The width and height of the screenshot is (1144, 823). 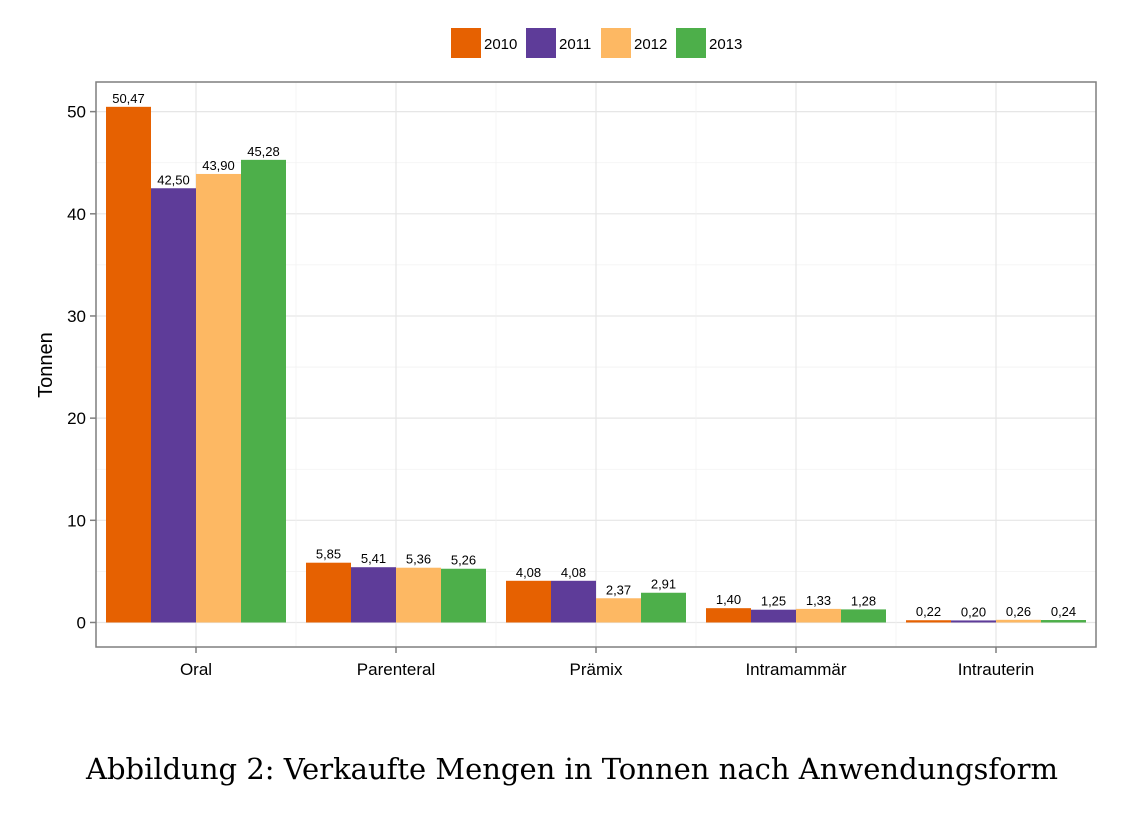 What do you see at coordinates (1018, 611) in the screenshot?
I see `data-label: 0,26` at bounding box center [1018, 611].